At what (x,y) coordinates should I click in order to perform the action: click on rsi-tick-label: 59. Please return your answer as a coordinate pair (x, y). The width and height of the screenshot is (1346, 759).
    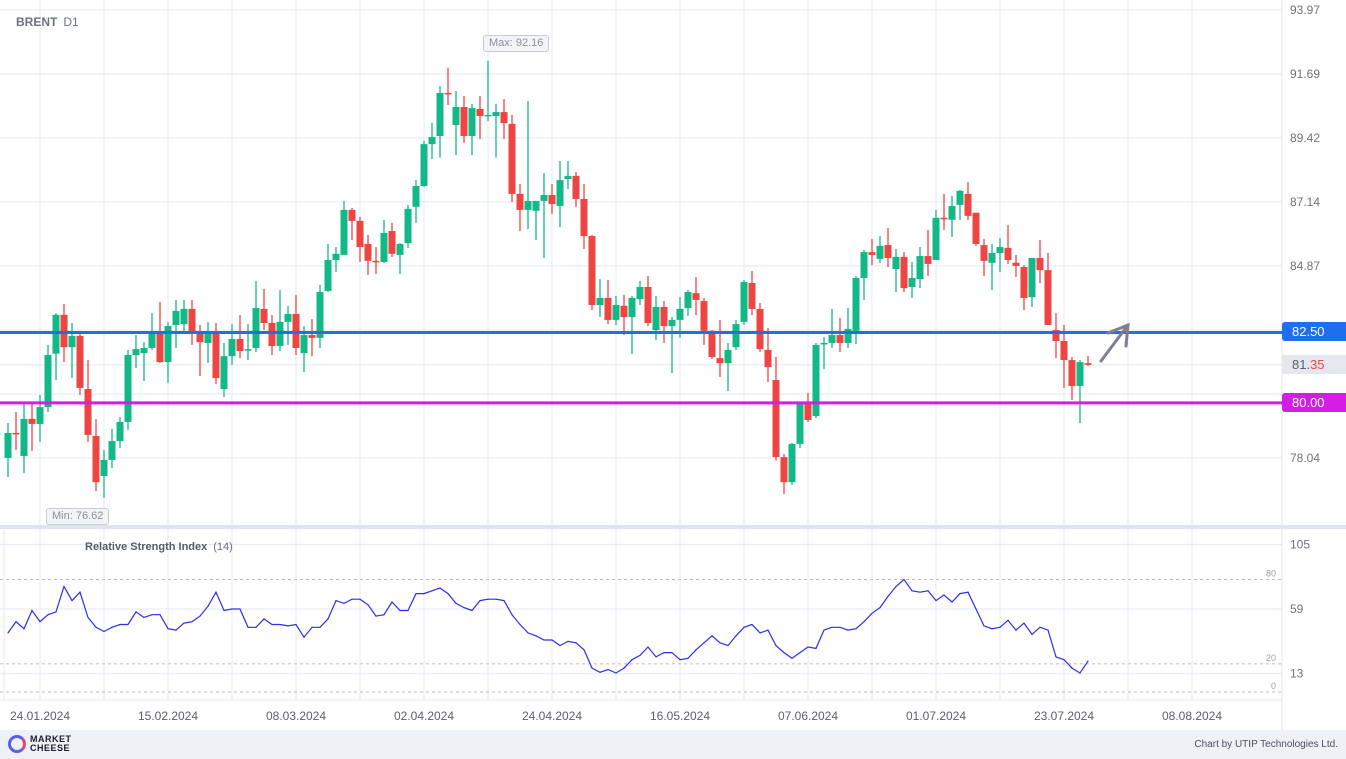
    Looking at the image, I should click on (1297, 609).